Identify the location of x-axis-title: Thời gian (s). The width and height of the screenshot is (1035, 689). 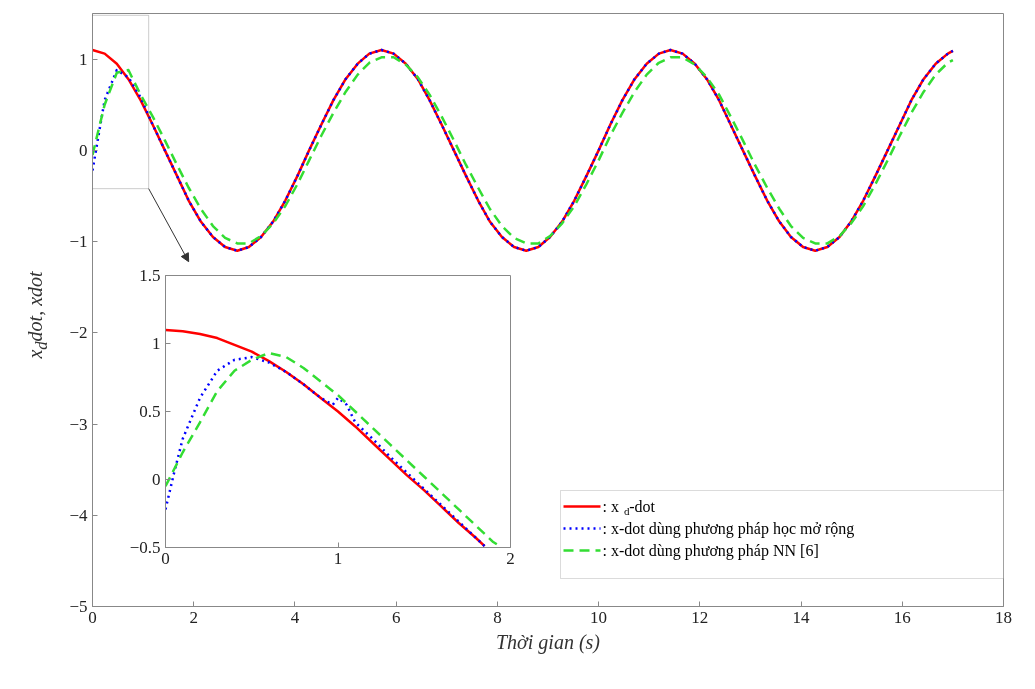
(548, 642).